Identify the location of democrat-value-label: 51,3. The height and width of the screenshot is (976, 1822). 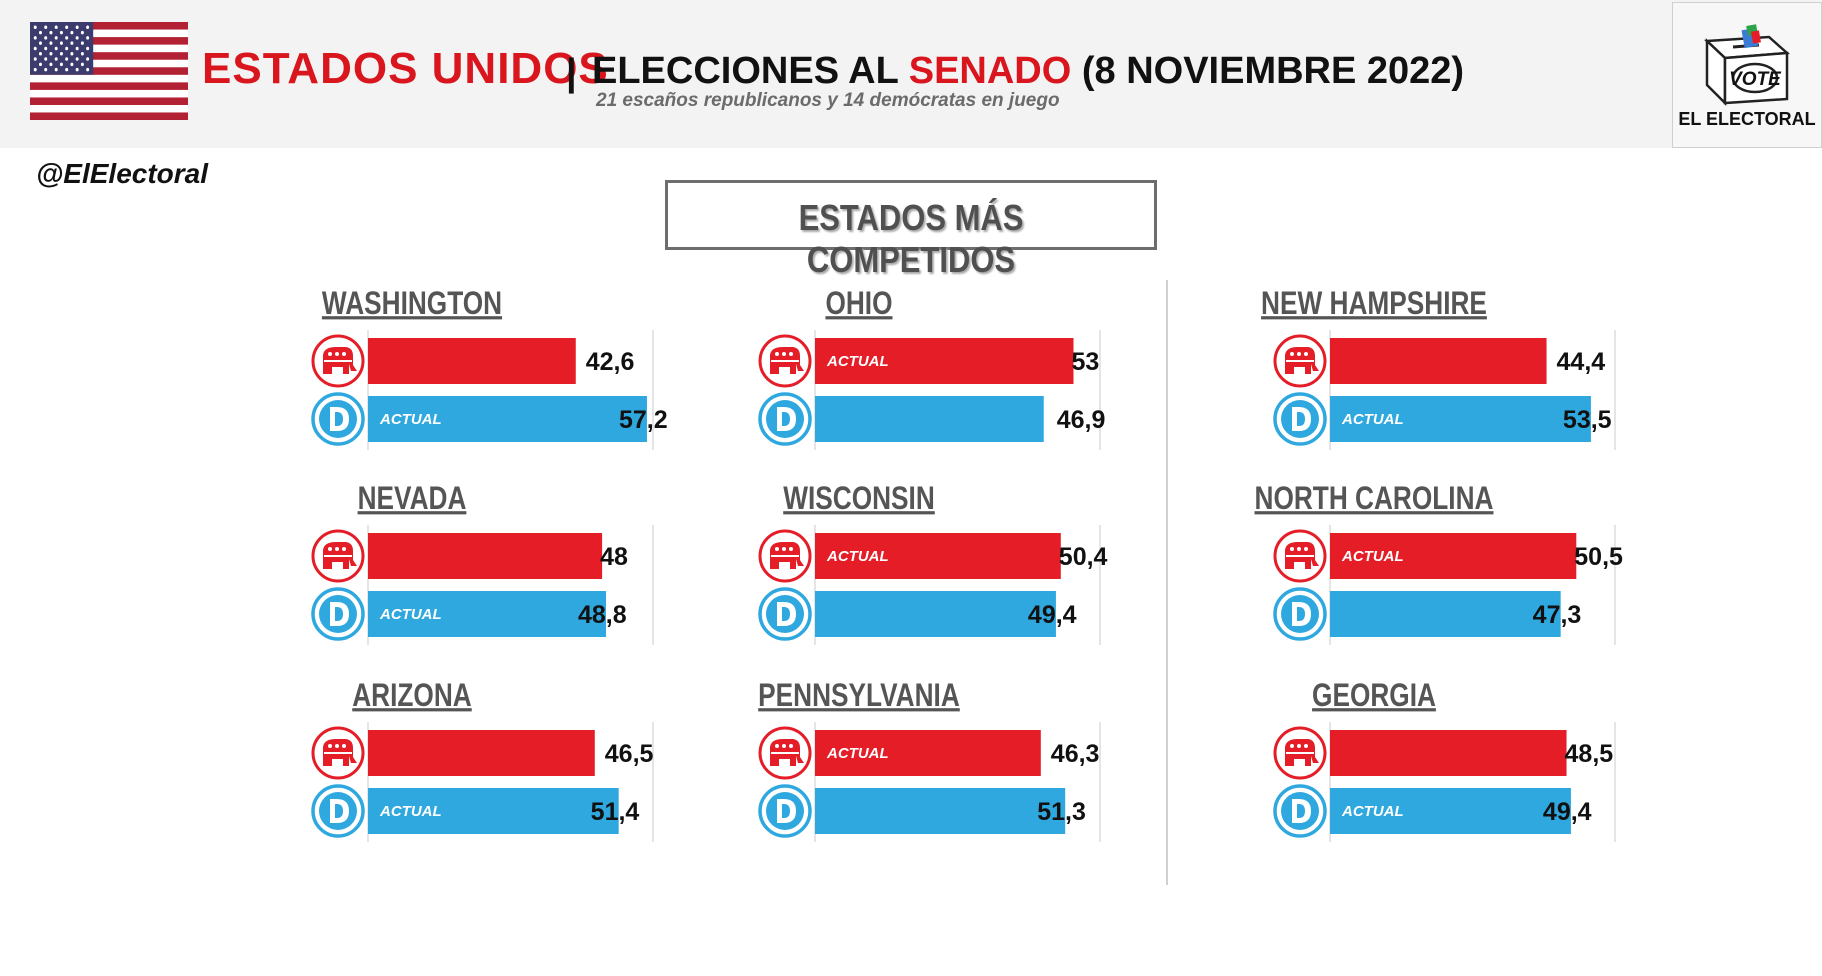
(1061, 812).